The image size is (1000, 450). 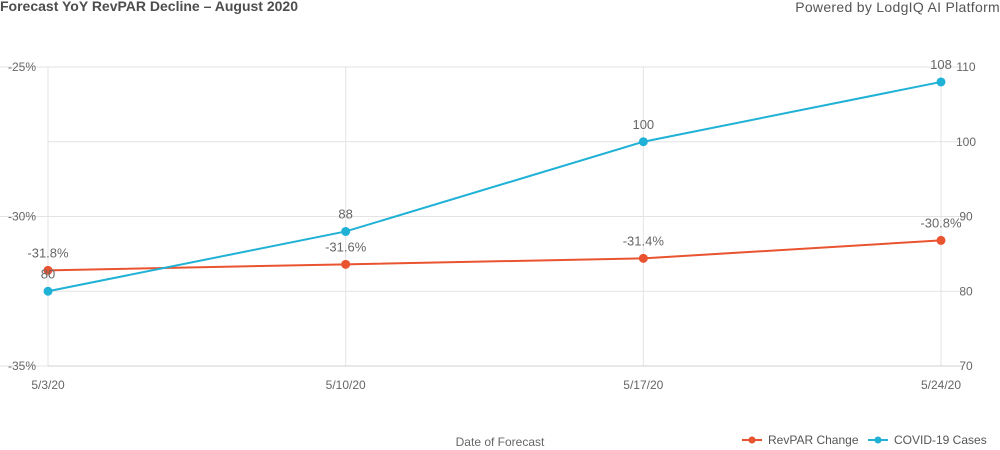 What do you see at coordinates (48, 252) in the screenshot?
I see `data-label: -31.8%` at bounding box center [48, 252].